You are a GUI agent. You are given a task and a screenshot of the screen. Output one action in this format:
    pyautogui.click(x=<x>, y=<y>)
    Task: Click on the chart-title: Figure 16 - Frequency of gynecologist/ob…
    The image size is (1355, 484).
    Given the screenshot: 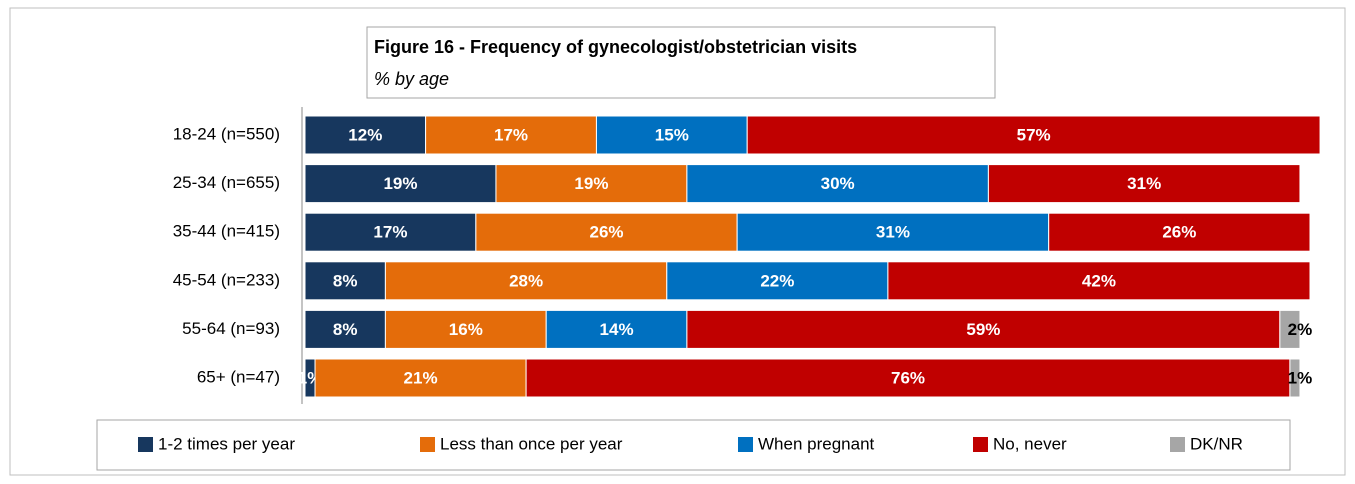 What is the action you would take?
    pyautogui.click(x=615, y=47)
    